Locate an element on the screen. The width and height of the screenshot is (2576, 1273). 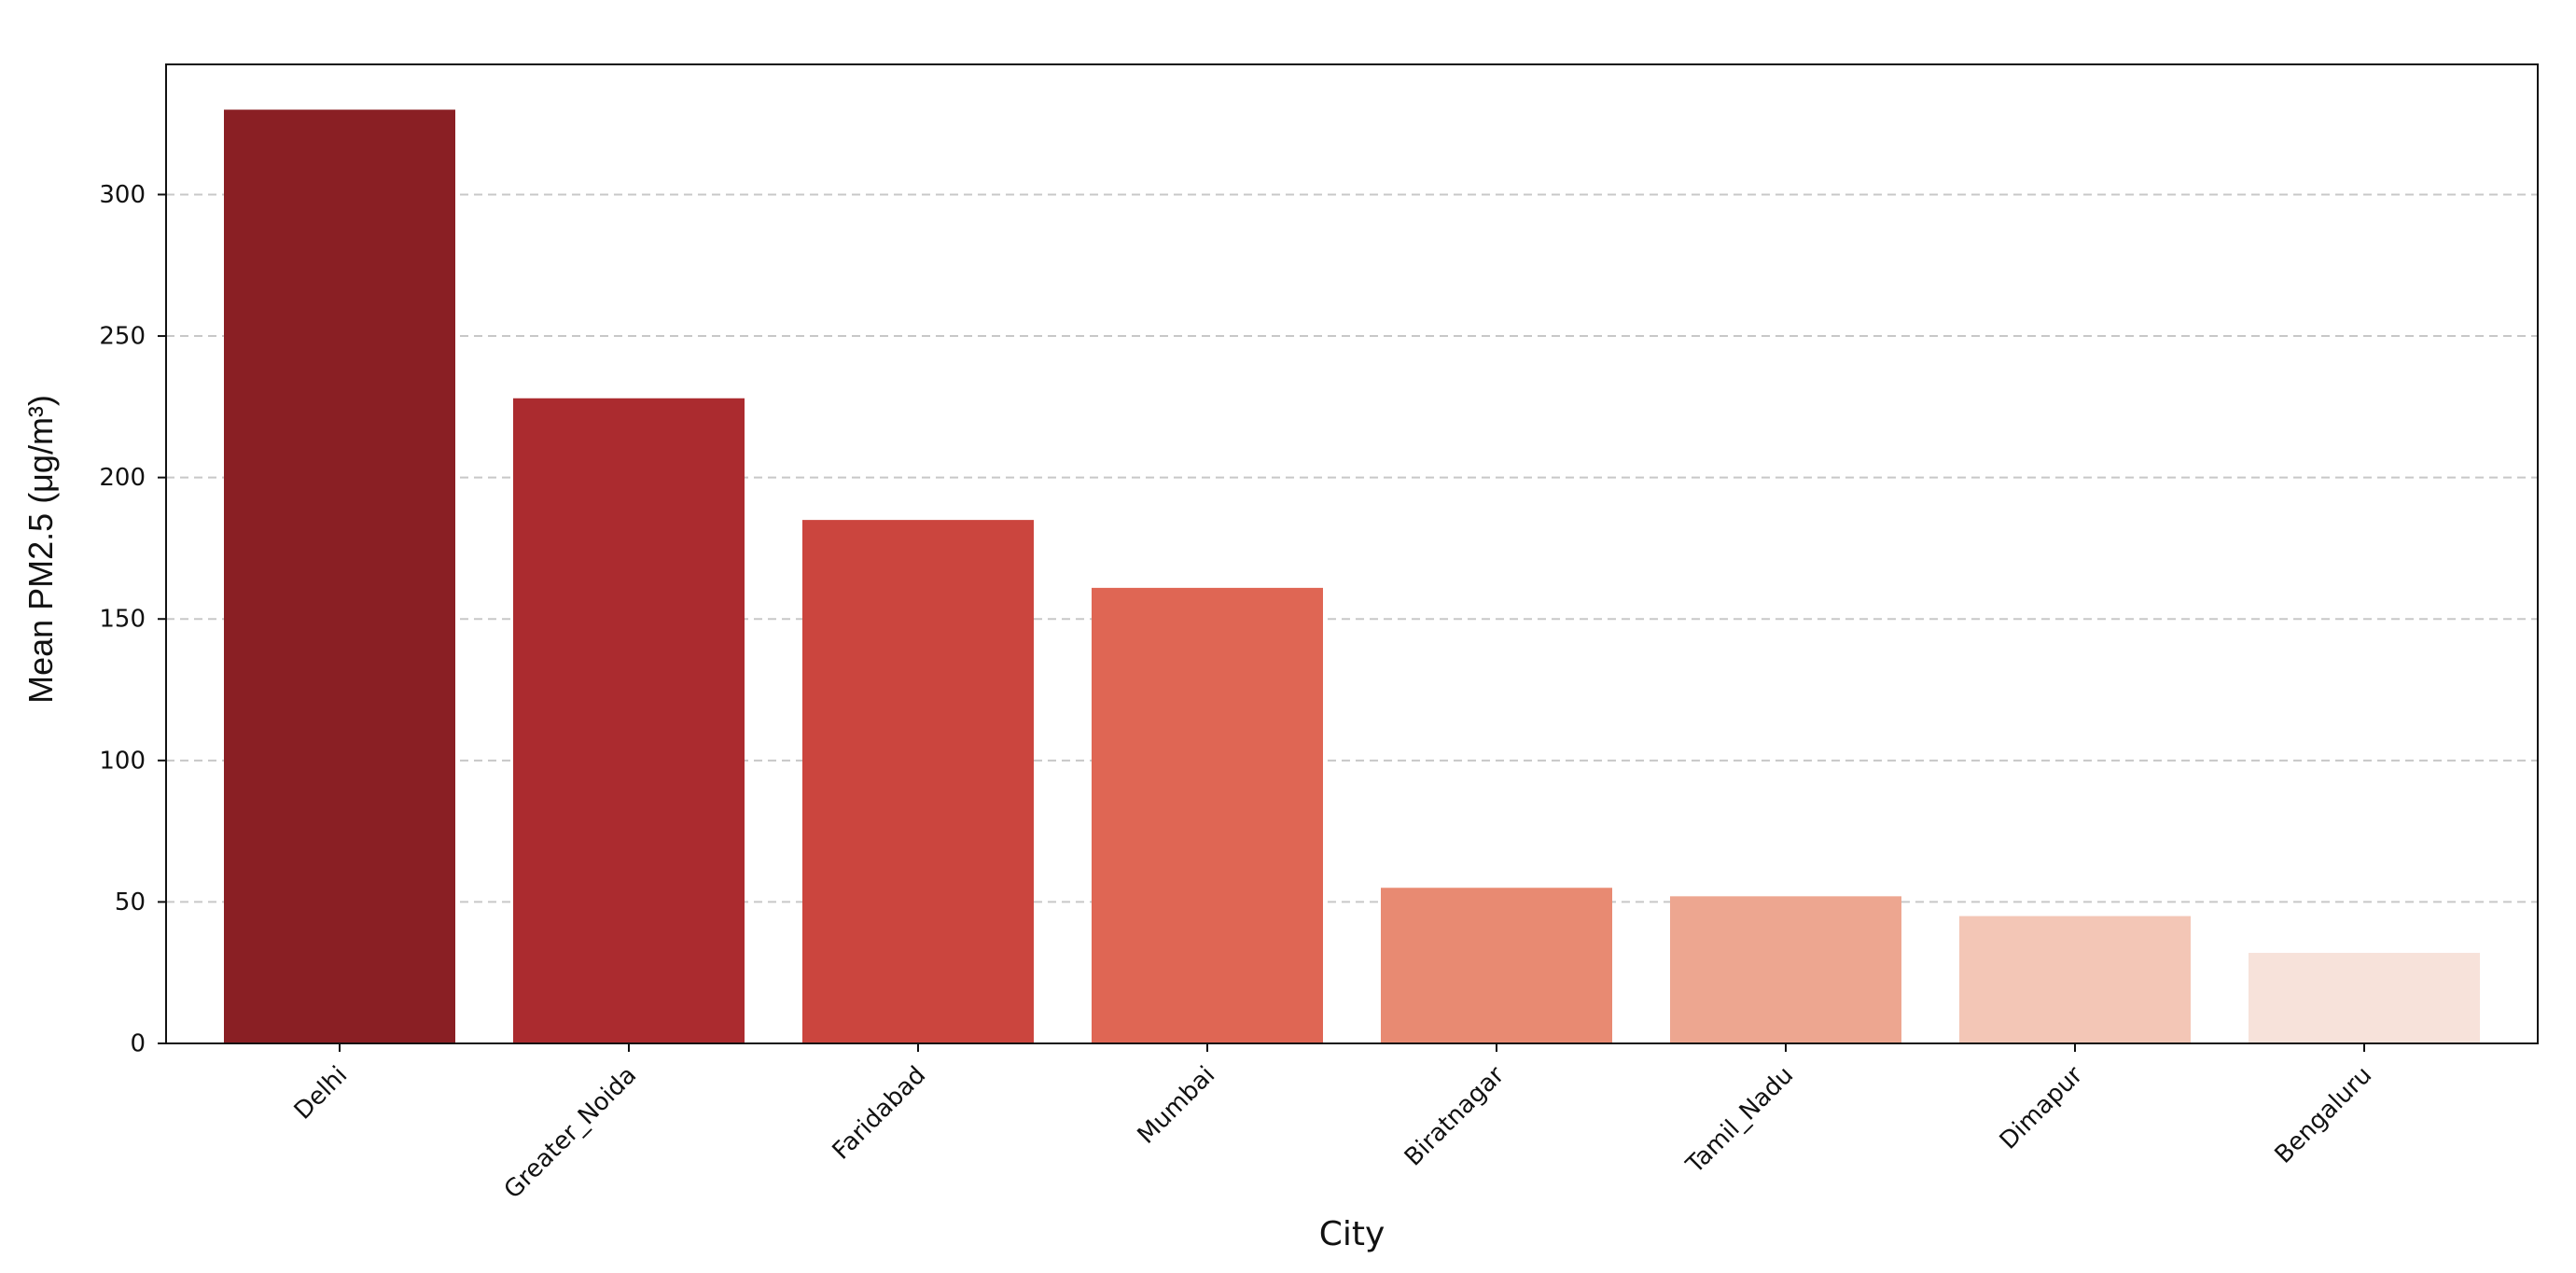
bar-biratnagar is located at coordinates (1496, 965).